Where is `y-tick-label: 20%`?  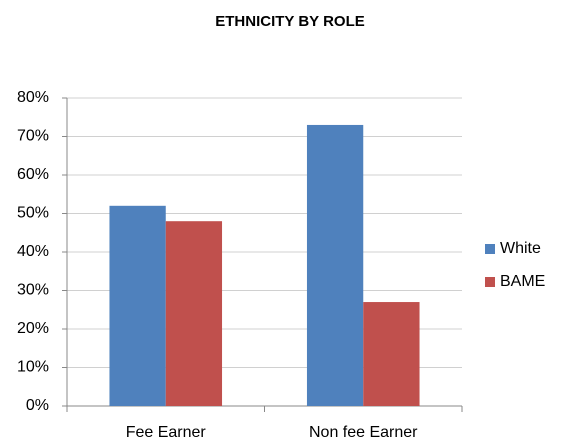
y-tick-label: 20% is located at coordinates (33, 328).